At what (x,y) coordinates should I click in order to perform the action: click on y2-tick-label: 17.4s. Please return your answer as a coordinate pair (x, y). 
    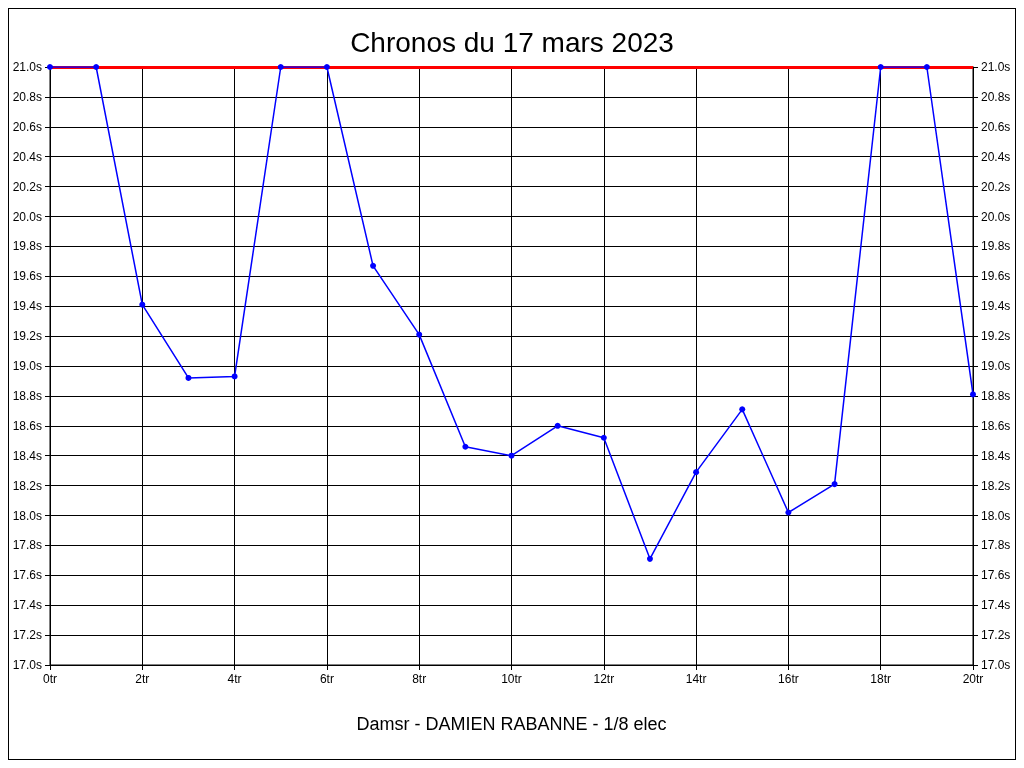
    Looking at the image, I should click on (996, 605).